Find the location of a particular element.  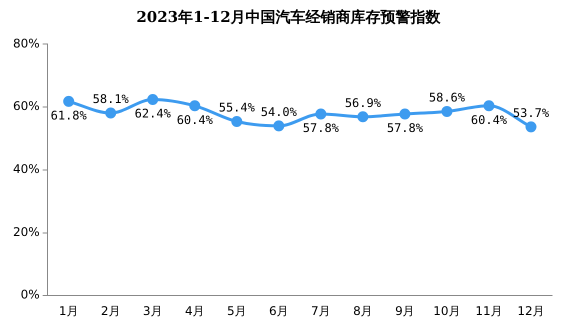

x-tick-label: 1月 is located at coordinates (68, 311).